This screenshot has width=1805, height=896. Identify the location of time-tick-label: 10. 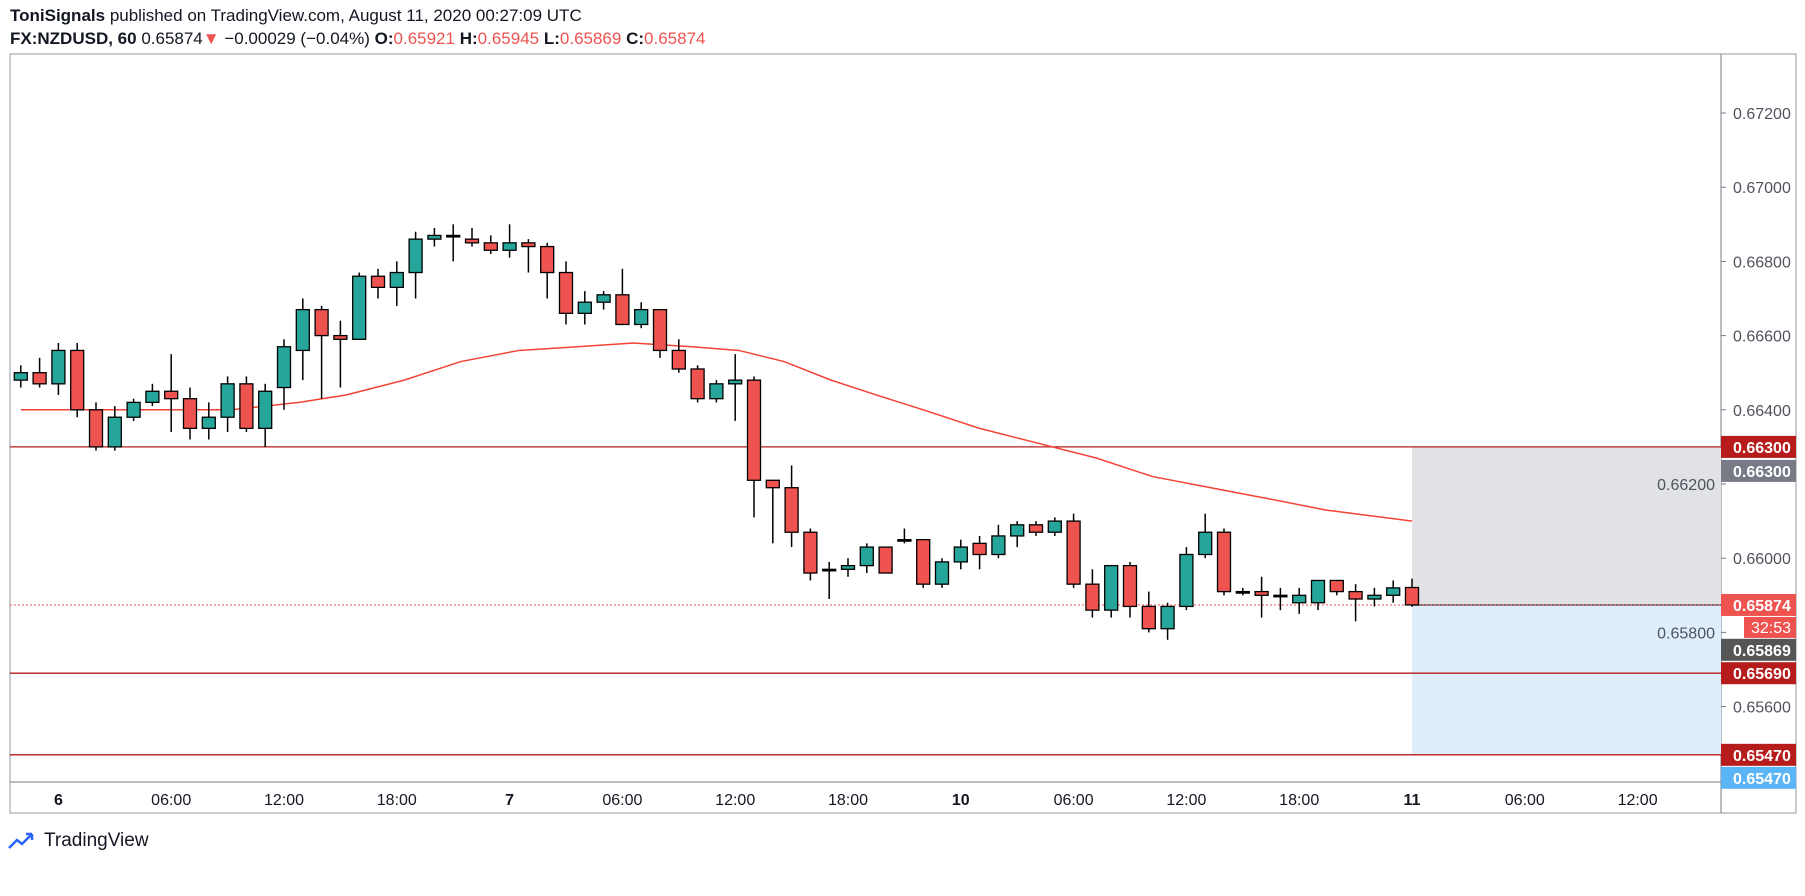
(961, 800).